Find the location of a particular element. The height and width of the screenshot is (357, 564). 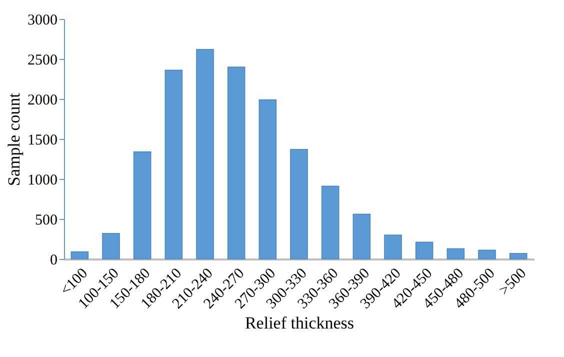

y-tick-label: 2000 is located at coordinates (43, 100).